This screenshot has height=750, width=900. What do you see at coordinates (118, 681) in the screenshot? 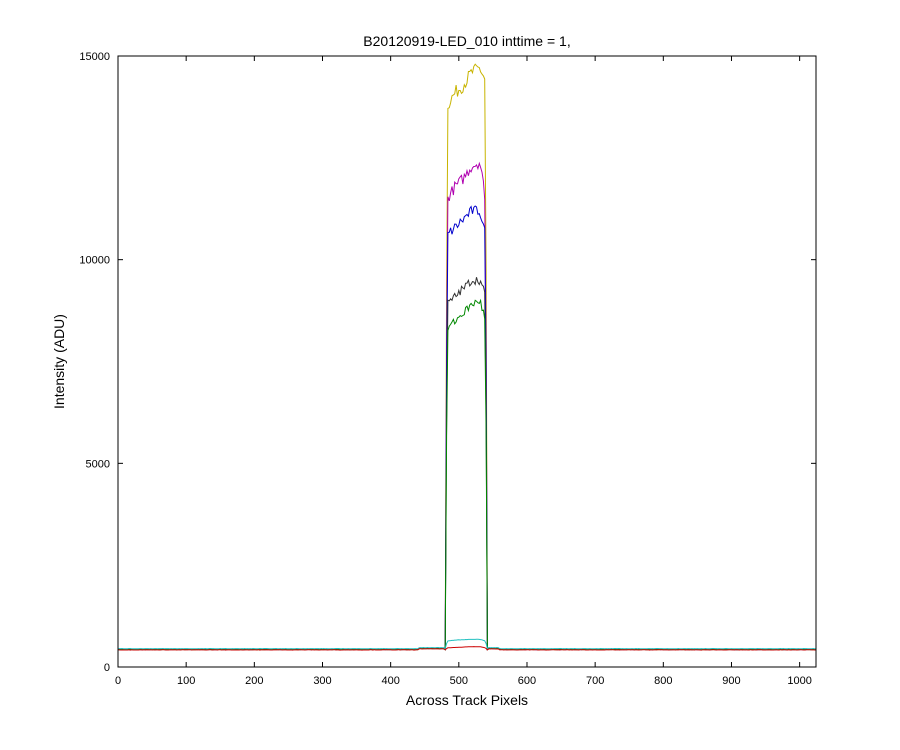
I see `x-tick-label: 0` at bounding box center [118, 681].